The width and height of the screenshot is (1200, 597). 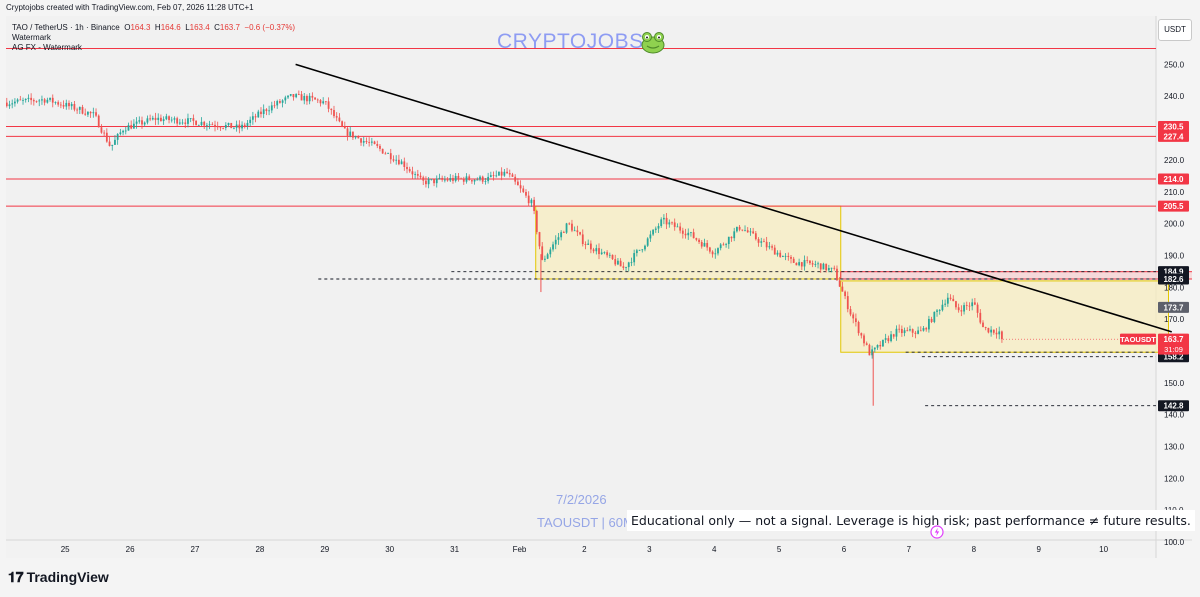 I want to click on watermark-date: 7/2/2026, so click(x=581, y=499).